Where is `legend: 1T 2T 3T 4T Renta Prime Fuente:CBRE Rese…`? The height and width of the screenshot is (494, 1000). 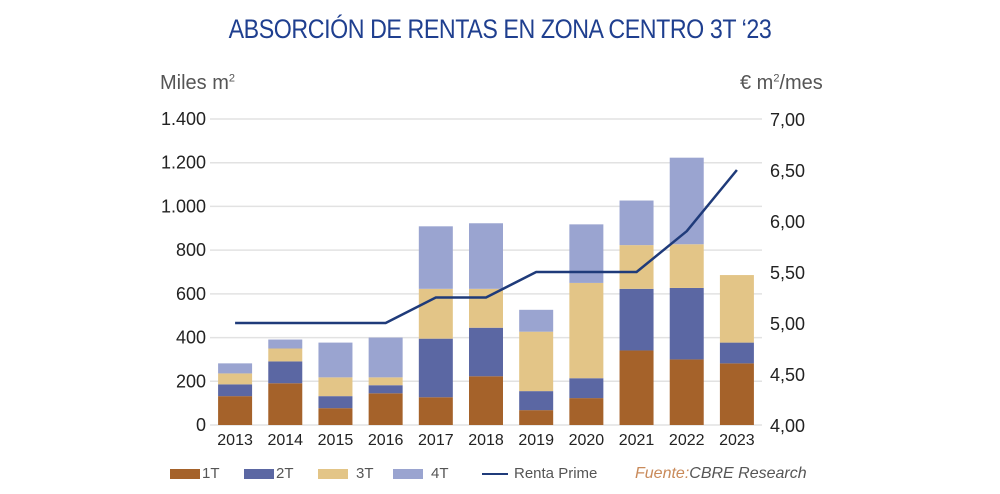
legend: 1T 2T 3T 4T Renta Prime Fuente:CBRE Rese… is located at coordinates (500, 477).